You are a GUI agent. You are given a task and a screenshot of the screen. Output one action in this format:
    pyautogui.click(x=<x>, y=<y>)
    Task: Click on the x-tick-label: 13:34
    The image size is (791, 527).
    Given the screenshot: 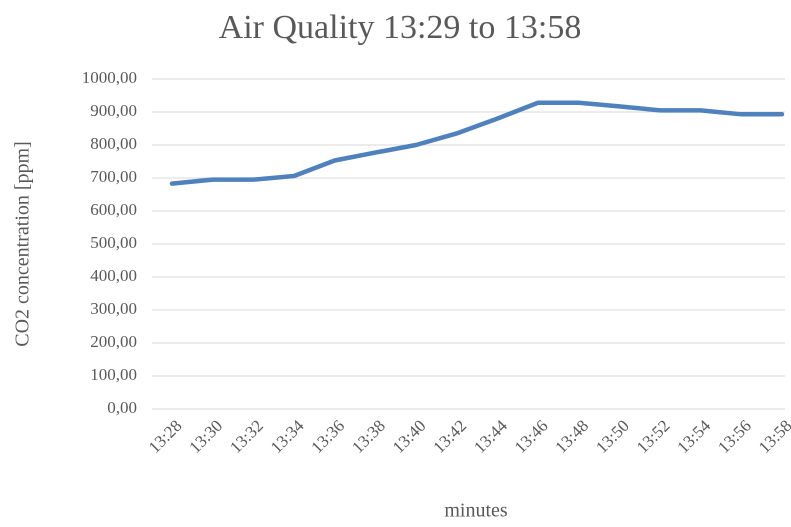 What is the action you would take?
    pyautogui.click(x=287, y=436)
    